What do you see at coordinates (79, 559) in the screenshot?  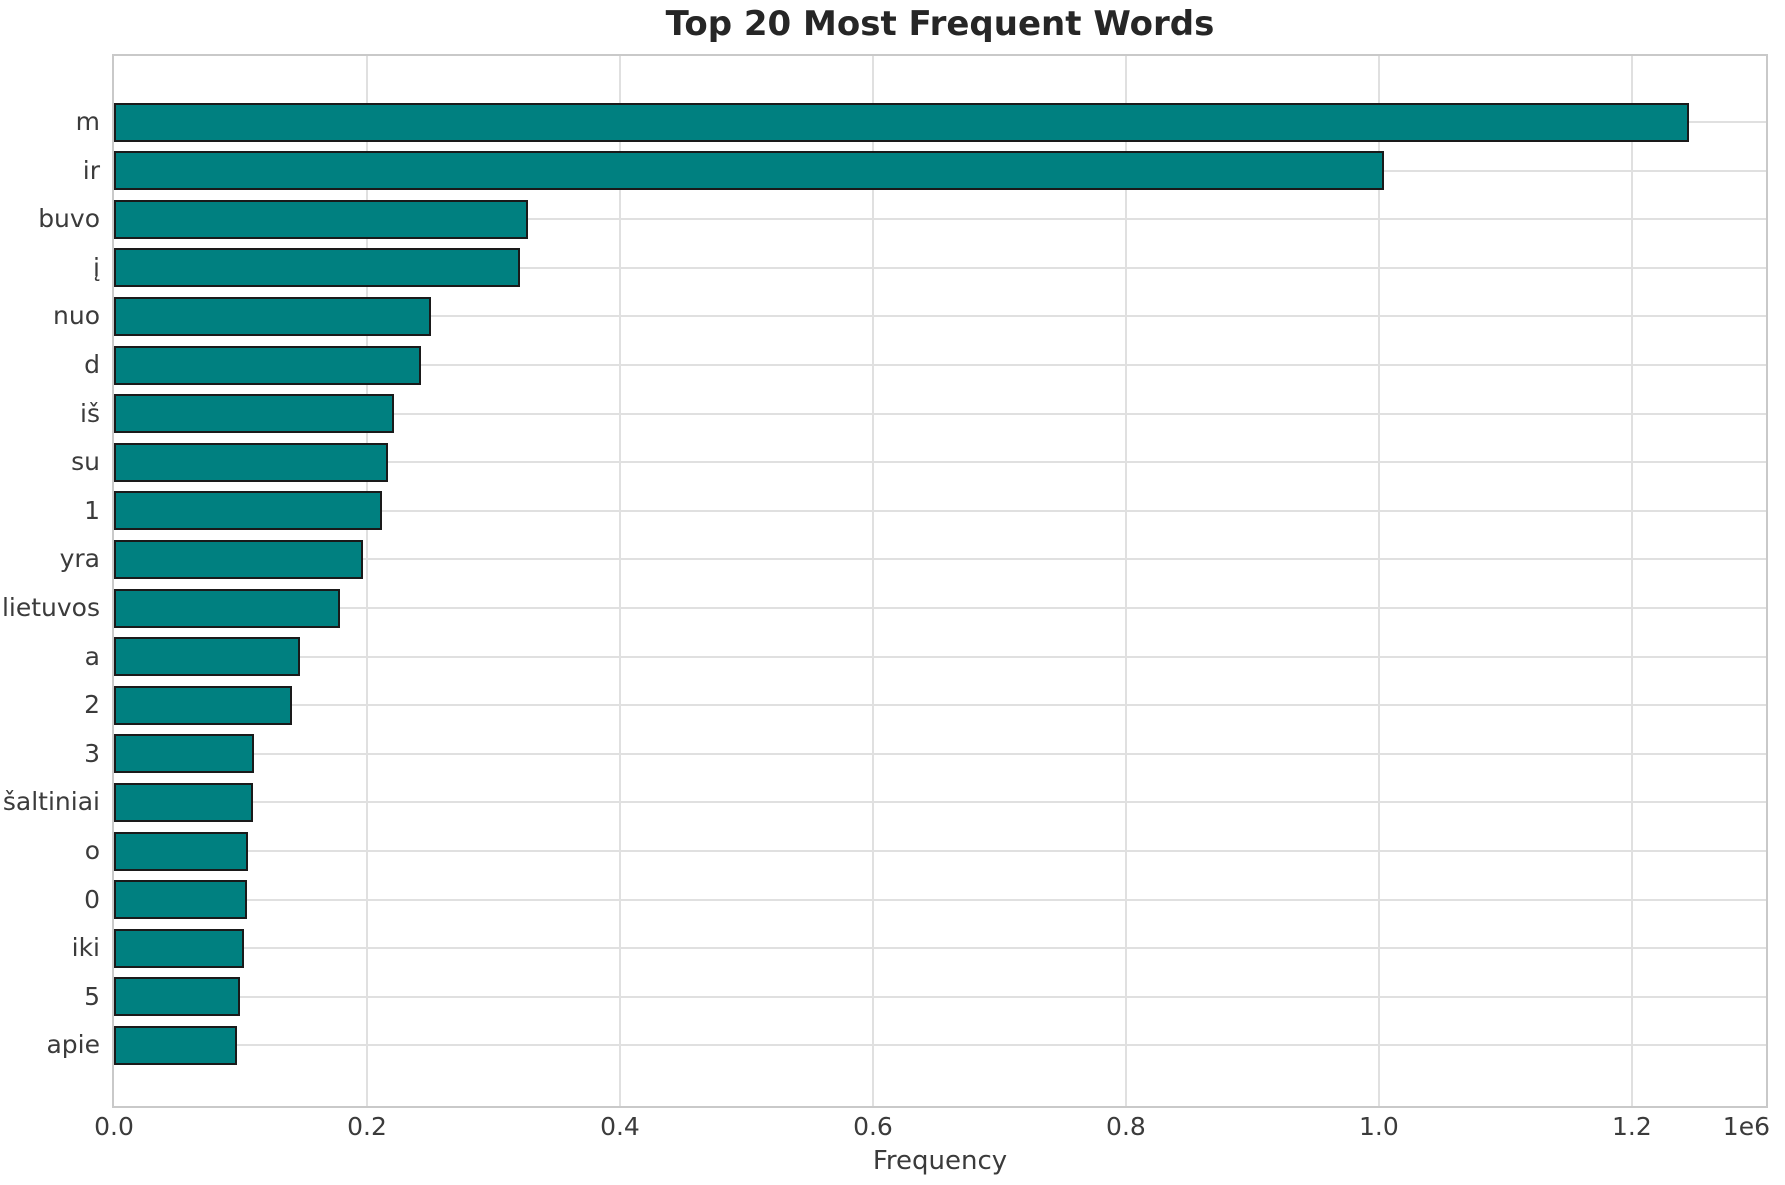 I see `y-tick-label: yra` at bounding box center [79, 559].